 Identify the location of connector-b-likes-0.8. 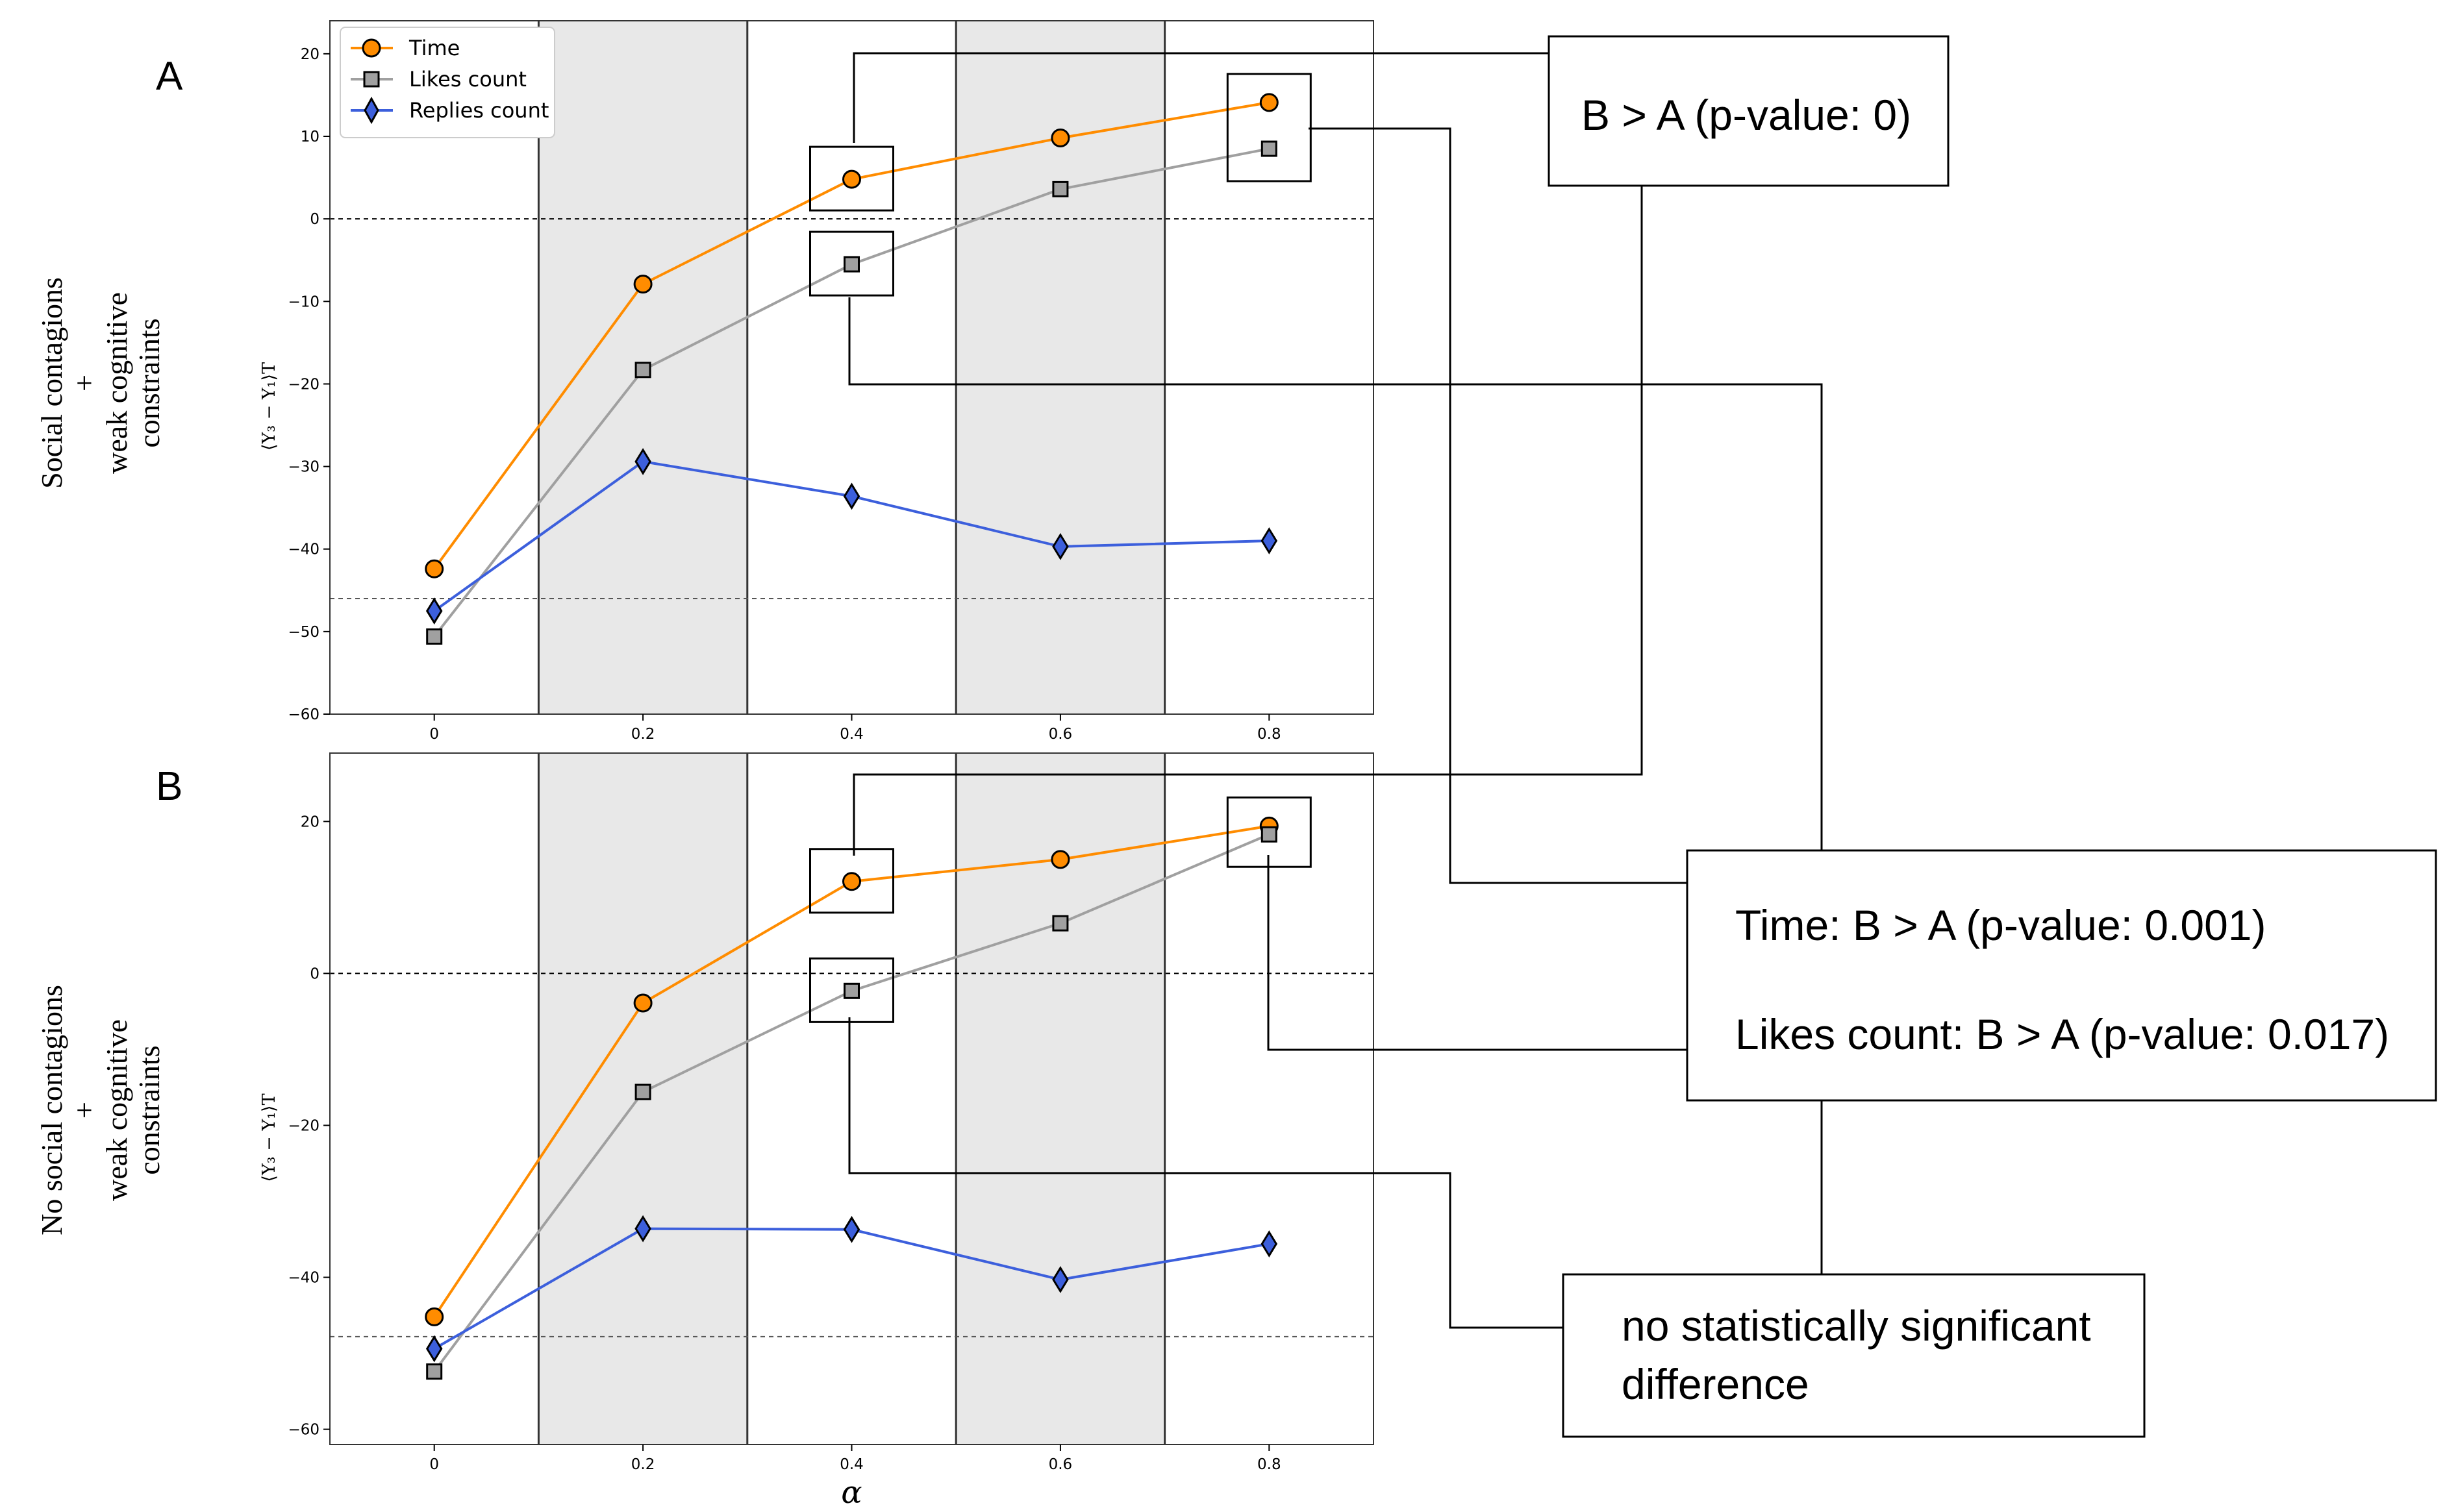
(1477, 953).